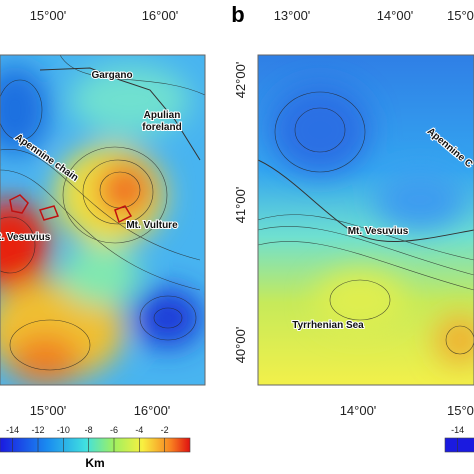  What do you see at coordinates (162, 115) in the screenshot?
I see `place-label: Apulian` at bounding box center [162, 115].